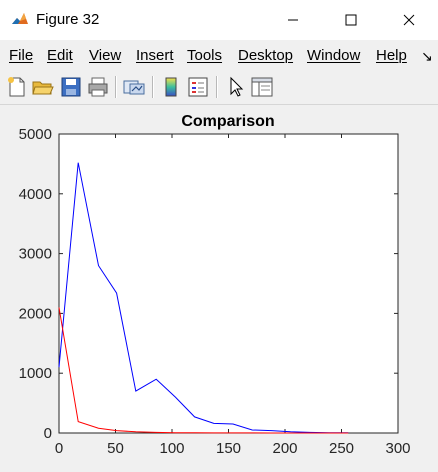 This screenshot has height=472, width=438. Describe the element at coordinates (60, 55) in the screenshot. I see `menu-edit: Edit` at that location.